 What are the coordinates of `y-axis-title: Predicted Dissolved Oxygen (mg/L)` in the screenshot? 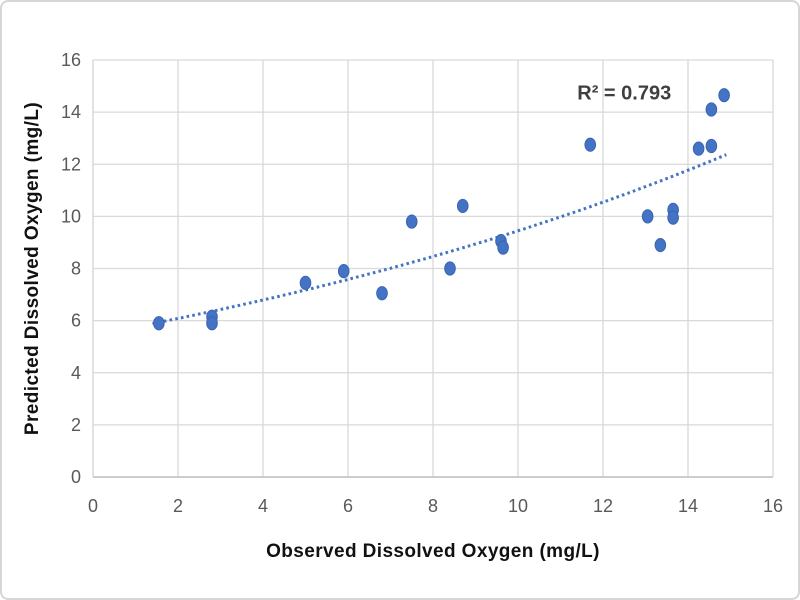 It's located at (32, 268).